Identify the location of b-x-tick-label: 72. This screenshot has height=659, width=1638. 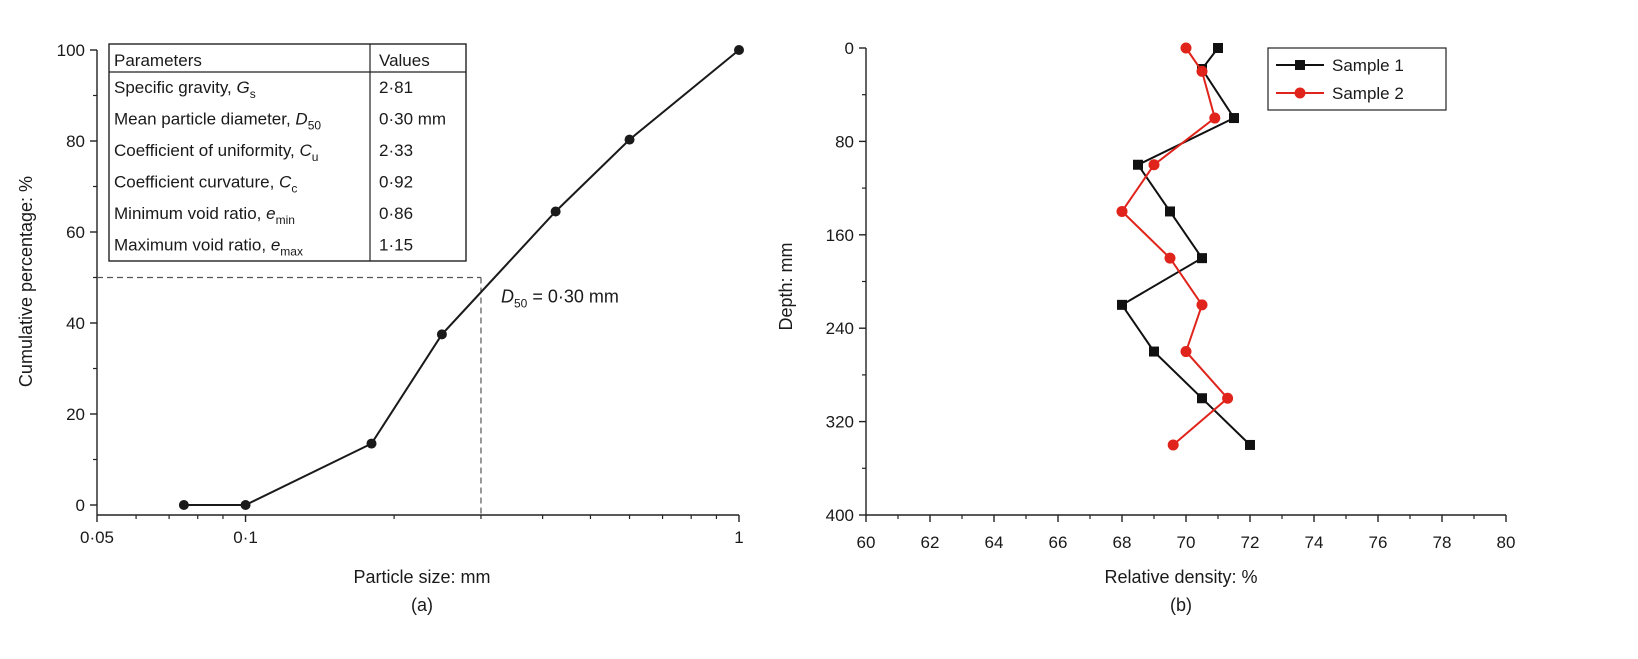
(1250, 542).